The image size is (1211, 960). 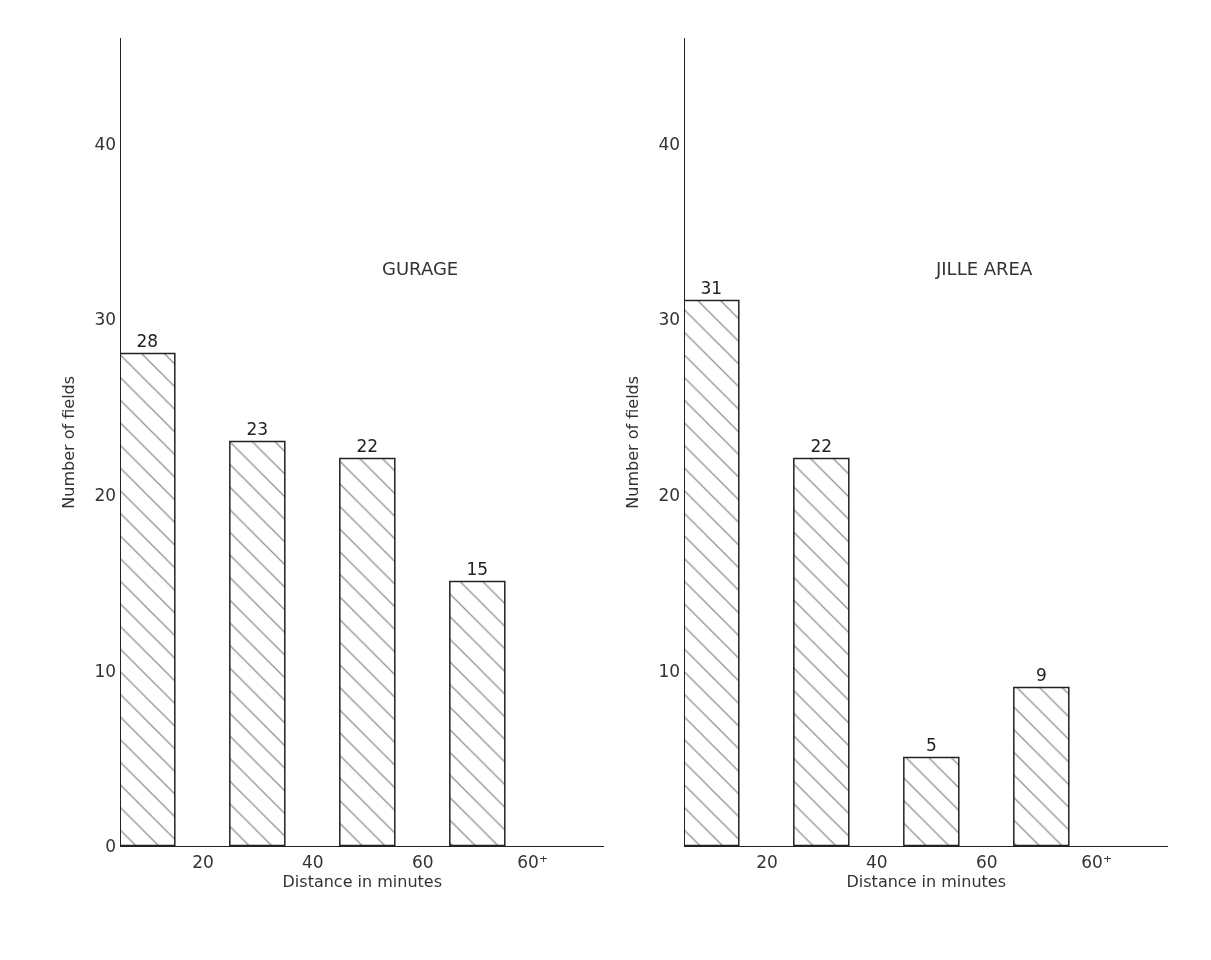 What do you see at coordinates (420, 268) in the screenshot?
I see `text: GURAGE` at bounding box center [420, 268].